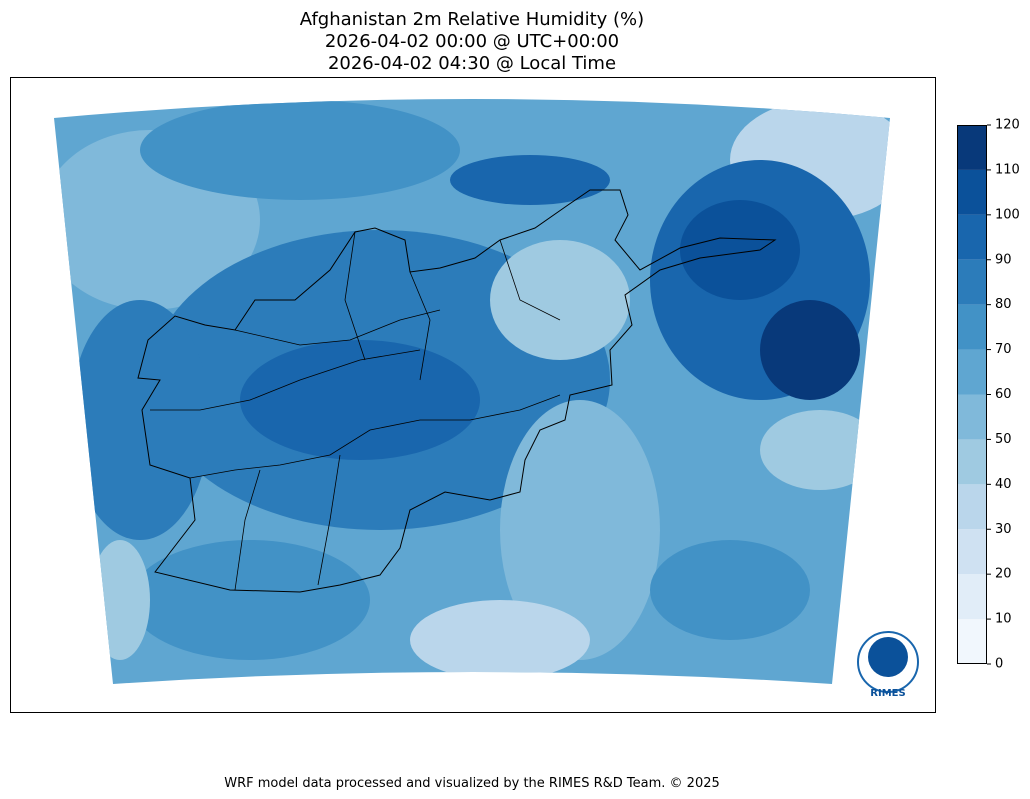 The width and height of the screenshot is (1030, 799). I want to click on colorbar-tick-label: 40, so click(1003, 484).